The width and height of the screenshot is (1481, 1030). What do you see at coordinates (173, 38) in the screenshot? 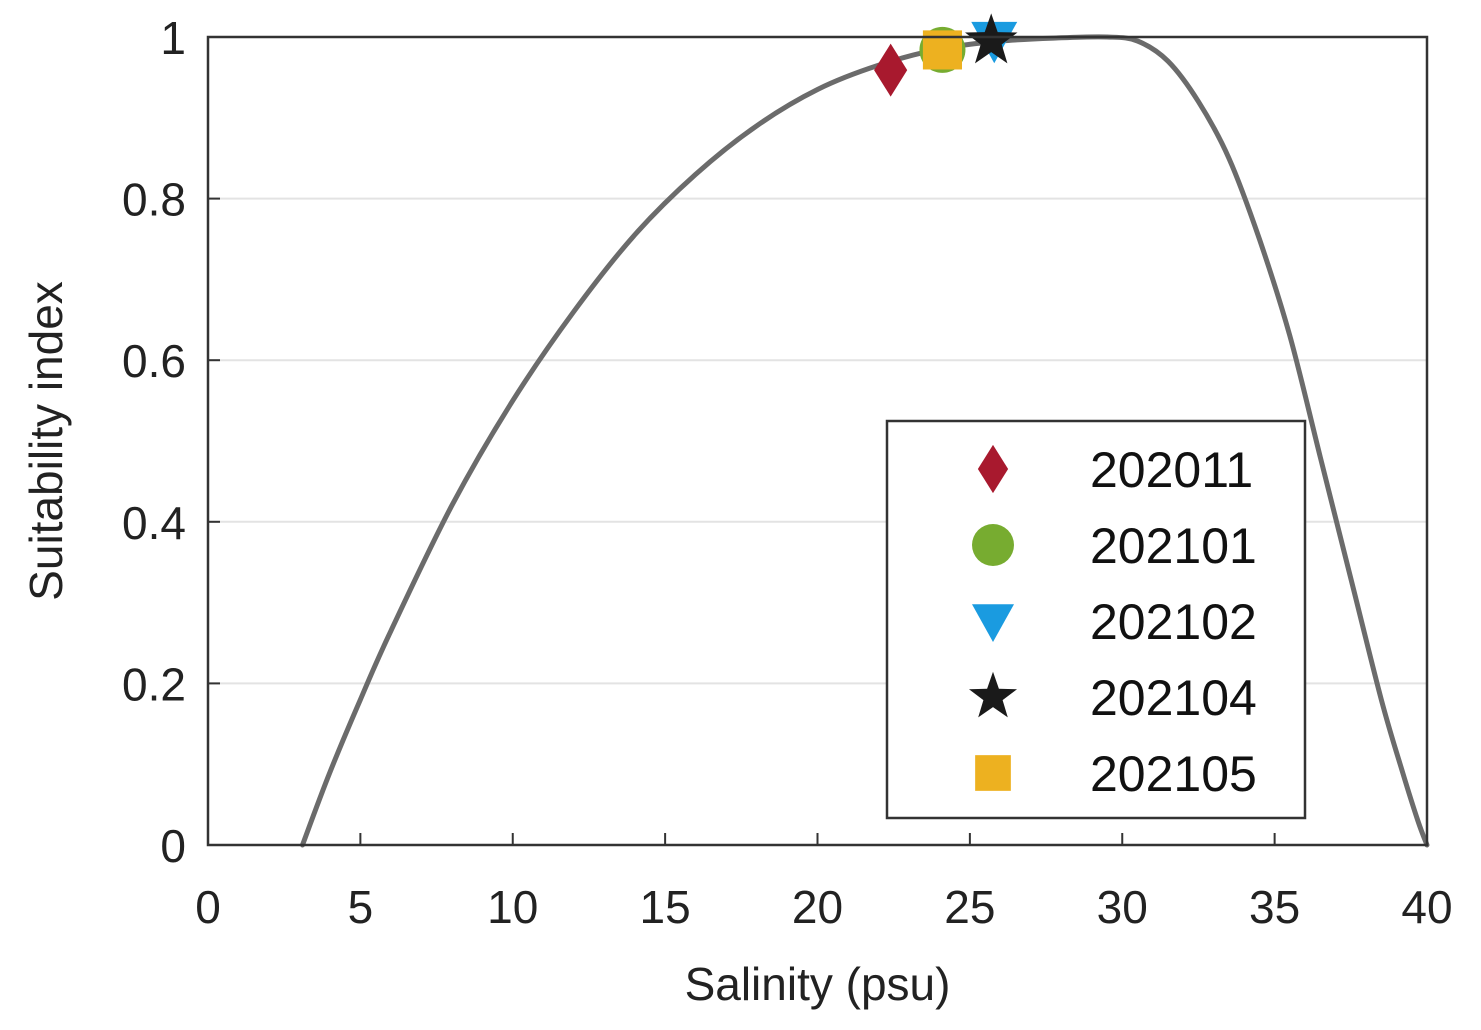
I see `y-tick-label: 1` at bounding box center [173, 38].